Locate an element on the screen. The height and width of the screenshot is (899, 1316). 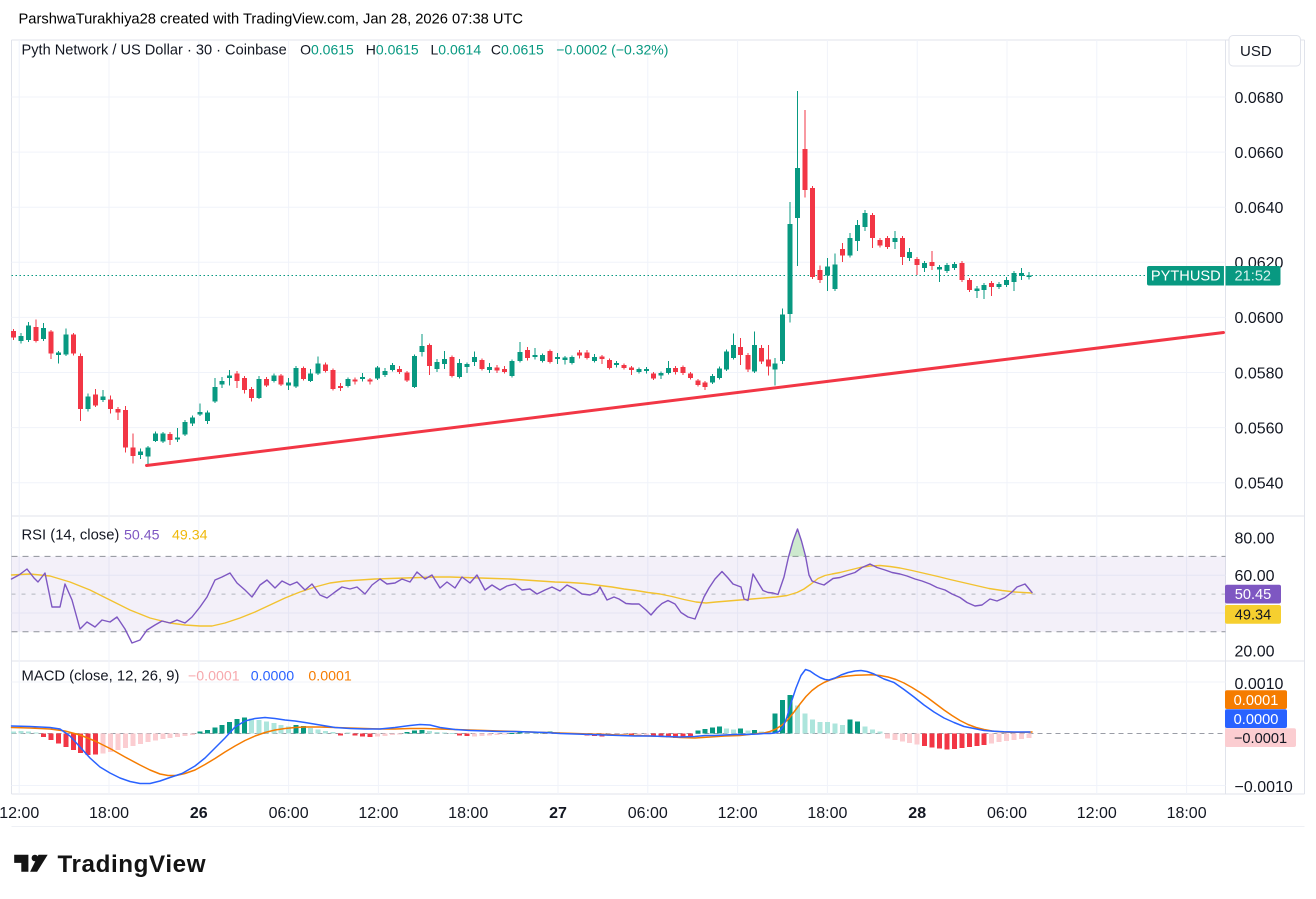
svg-text: C is located at coordinates (496, 49).